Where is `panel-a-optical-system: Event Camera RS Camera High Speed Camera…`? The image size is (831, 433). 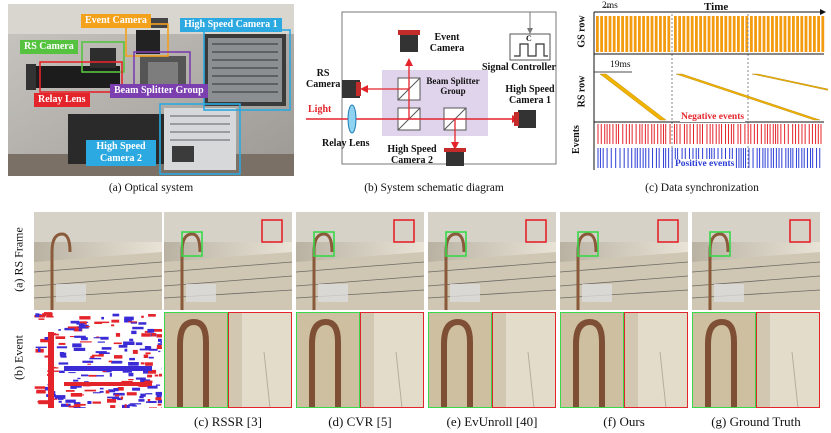
panel-a-optical-system: Event Camera RS Camera High Speed Camera… is located at coordinates (151, 90).